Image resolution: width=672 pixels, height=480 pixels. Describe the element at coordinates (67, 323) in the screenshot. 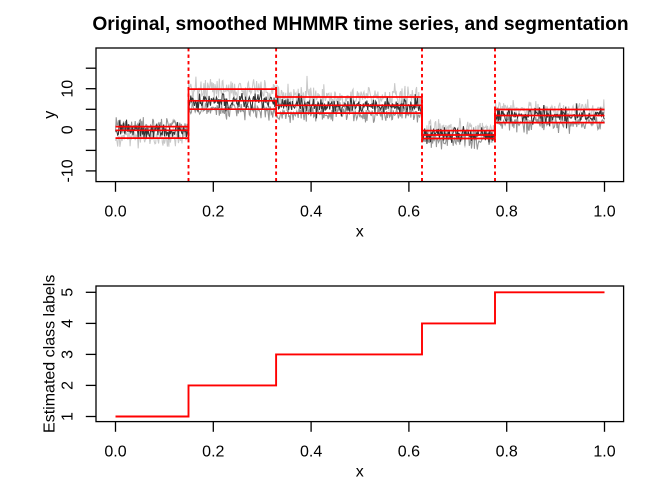

I see `svg-text: 4` at that location.